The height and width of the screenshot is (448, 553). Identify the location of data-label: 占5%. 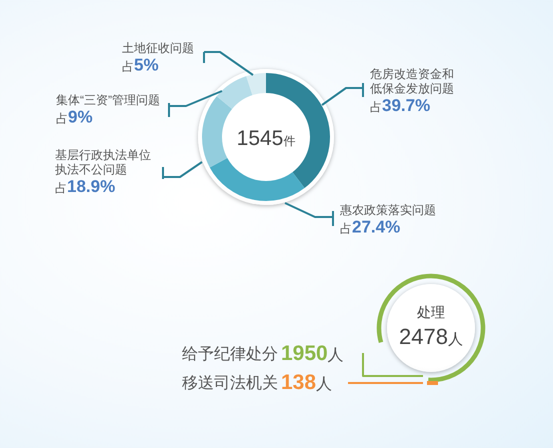
(140, 65).